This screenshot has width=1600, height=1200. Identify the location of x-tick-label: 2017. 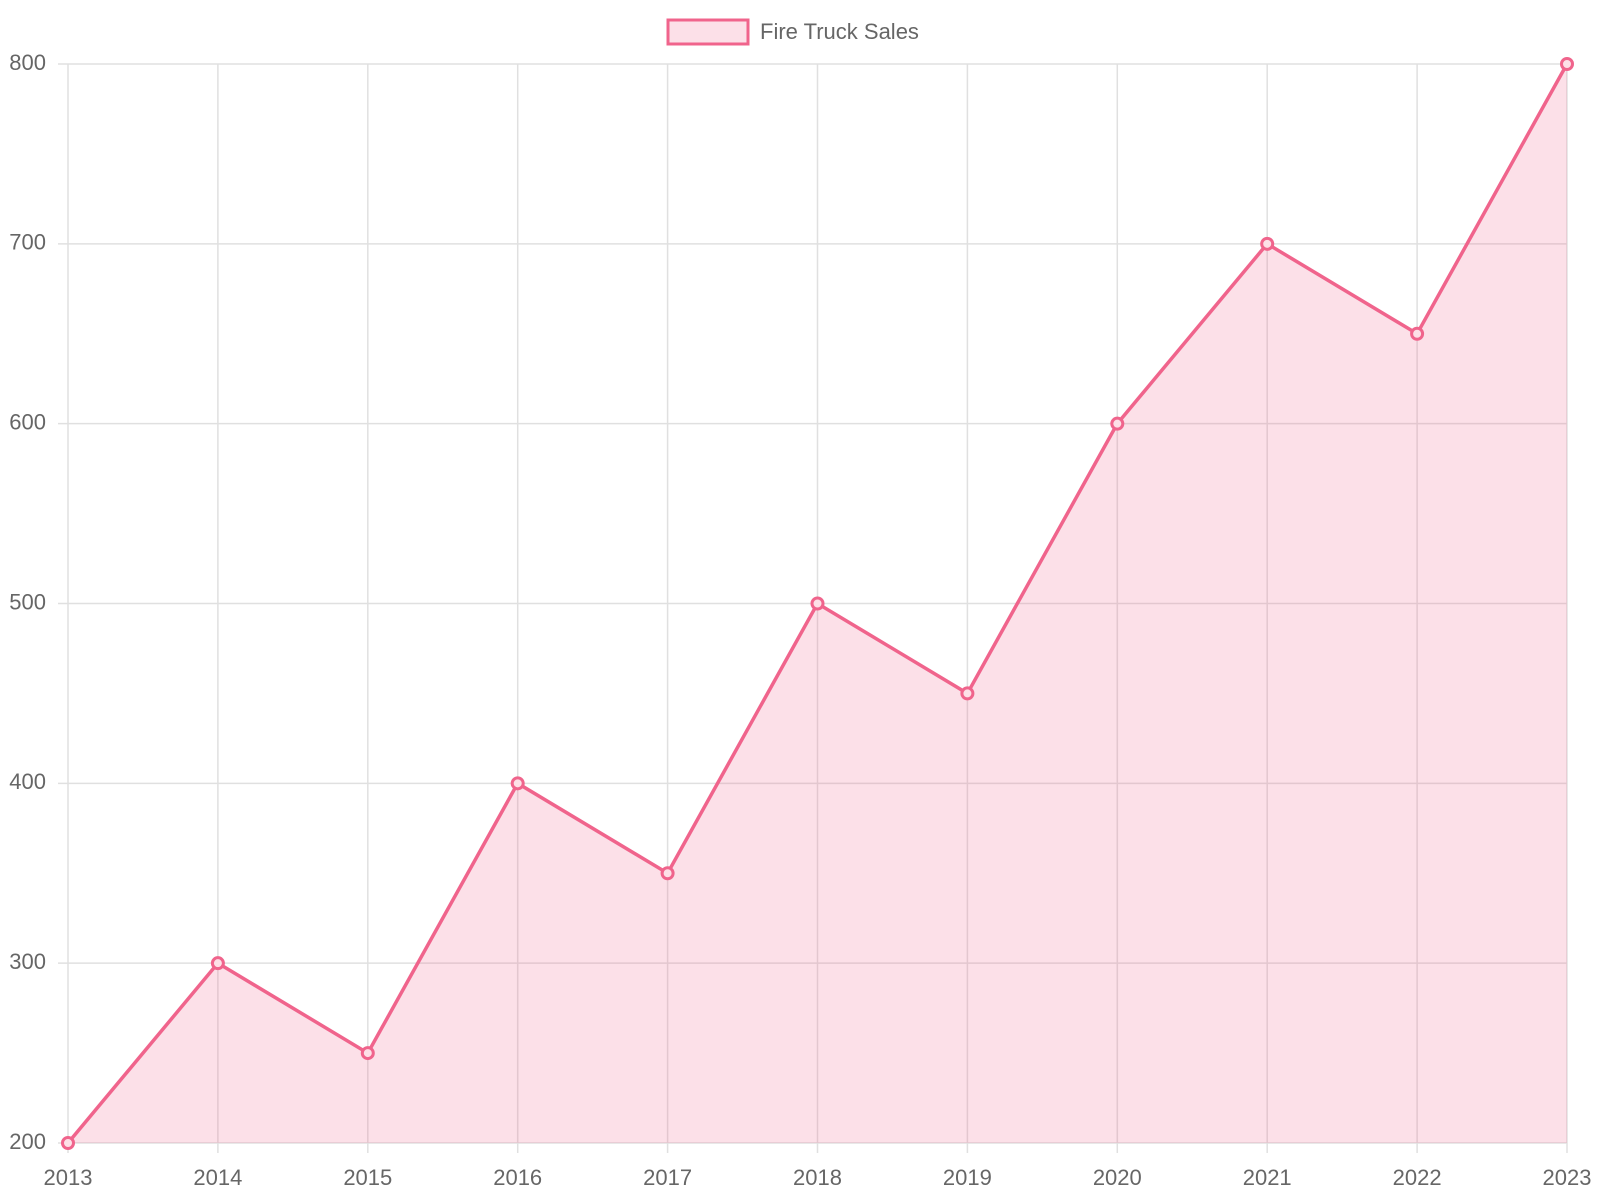
(667, 1177).